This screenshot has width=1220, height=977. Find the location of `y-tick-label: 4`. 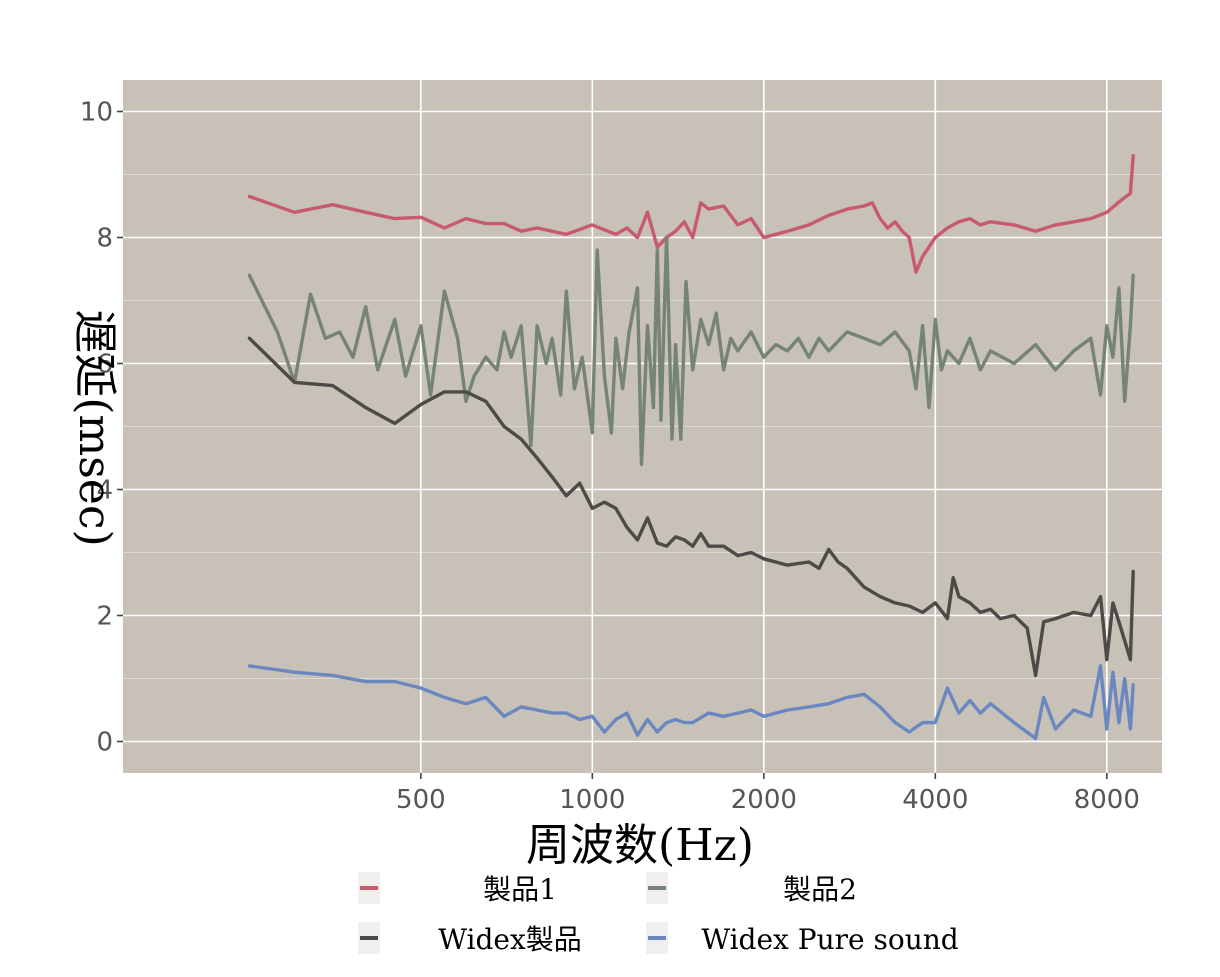

y-tick-label: 4 is located at coordinates (104, 491).